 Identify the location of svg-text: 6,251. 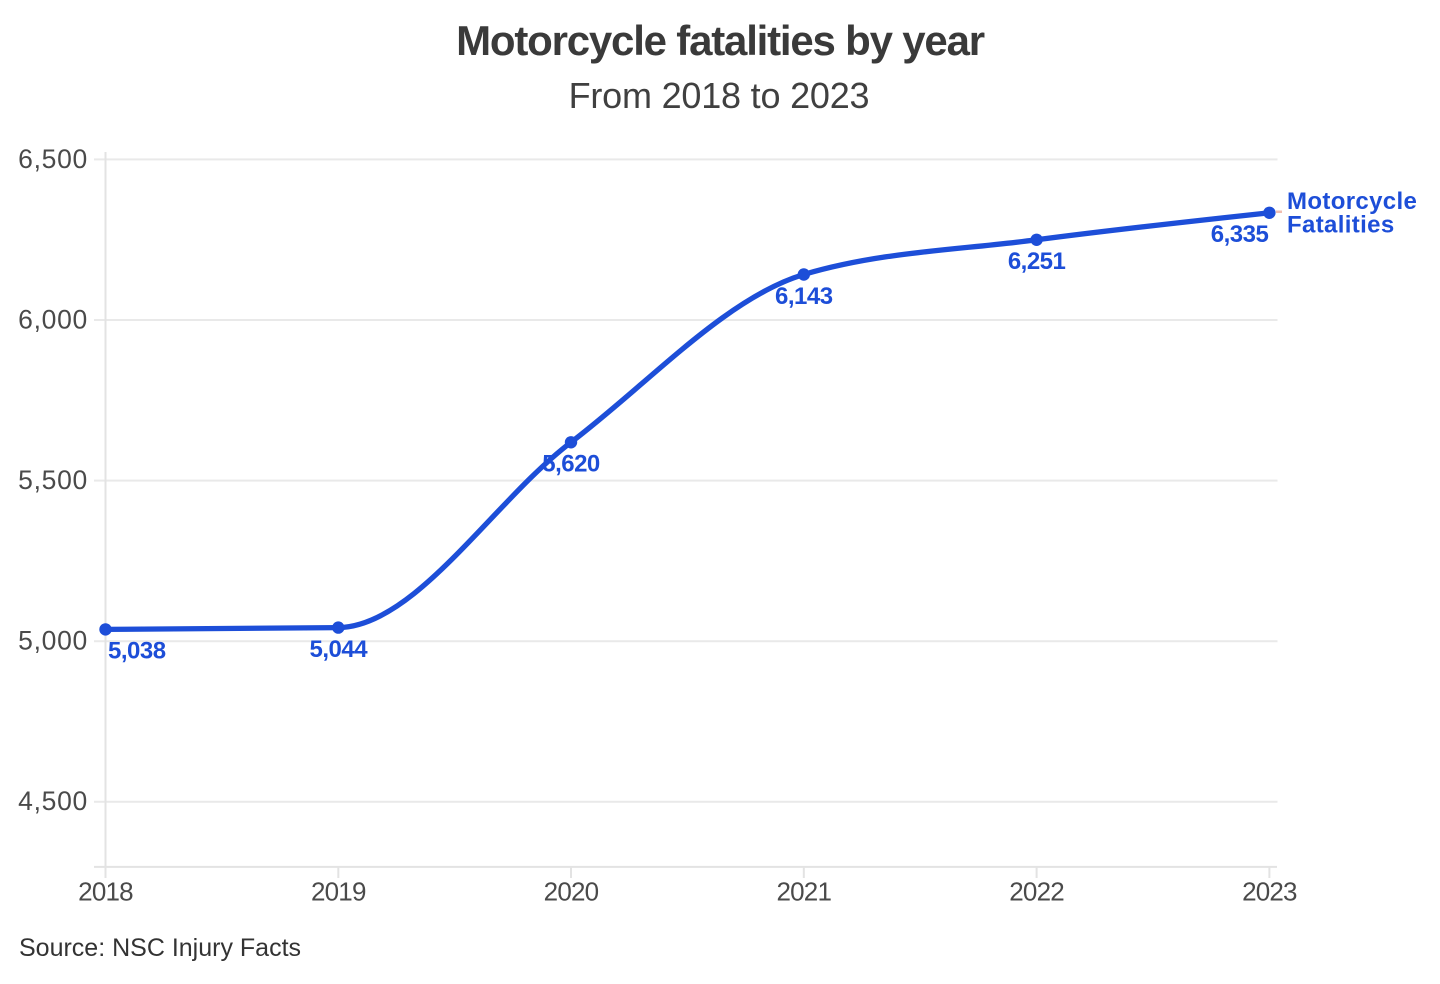
(1037, 261).